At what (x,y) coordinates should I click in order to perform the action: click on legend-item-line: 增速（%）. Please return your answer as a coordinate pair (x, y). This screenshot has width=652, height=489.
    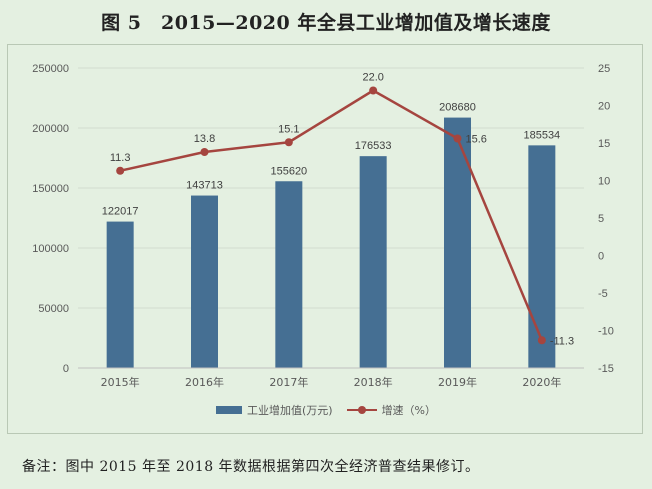
    Looking at the image, I should click on (391, 410).